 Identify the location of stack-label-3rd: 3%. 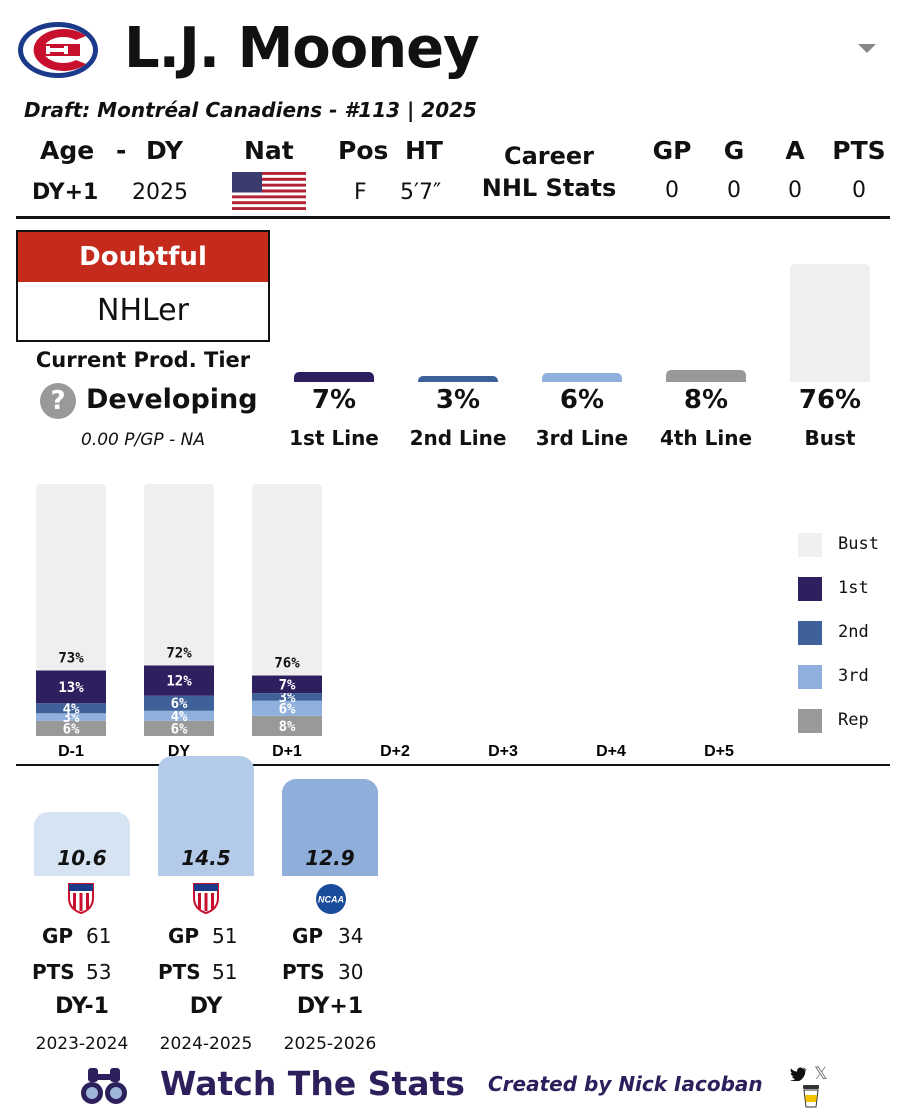
(71, 718).